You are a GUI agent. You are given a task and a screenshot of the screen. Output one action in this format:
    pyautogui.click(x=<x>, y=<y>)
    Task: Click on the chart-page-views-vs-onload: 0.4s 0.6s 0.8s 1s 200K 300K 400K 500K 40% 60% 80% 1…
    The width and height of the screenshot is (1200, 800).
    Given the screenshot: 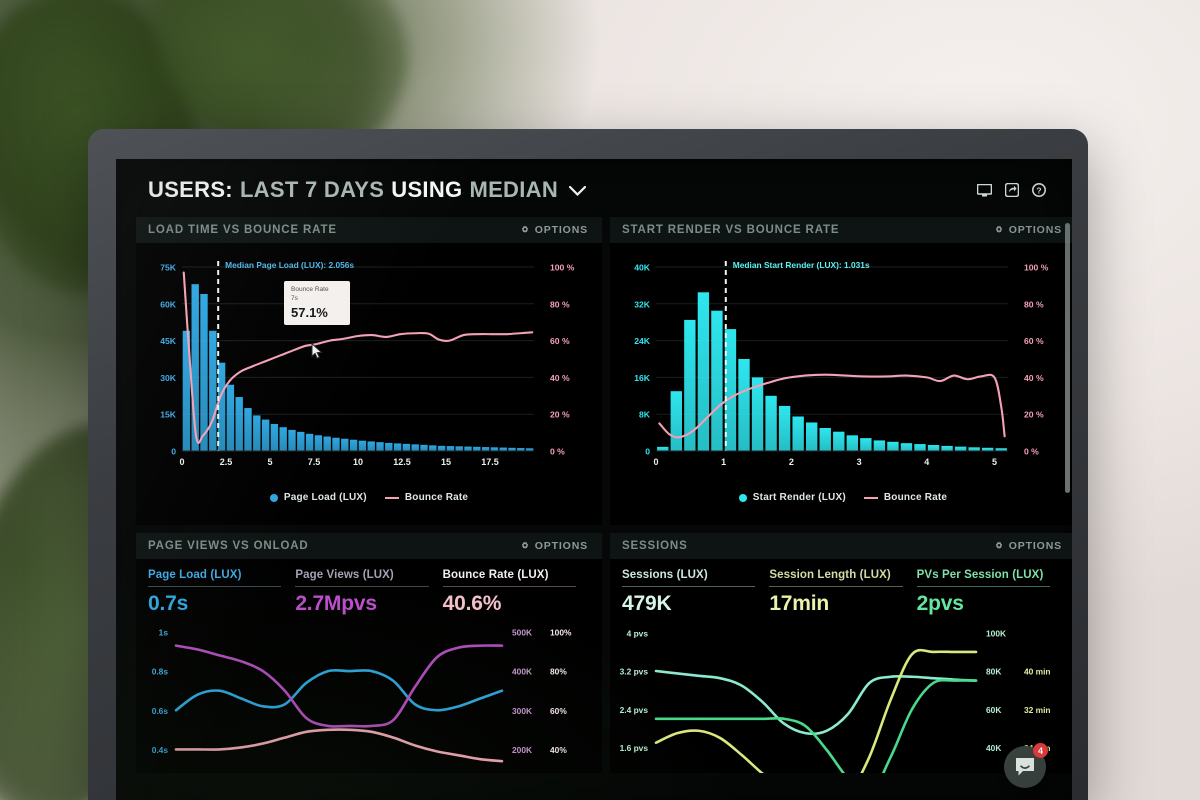 What is the action you would take?
    pyautogui.click(x=369, y=695)
    